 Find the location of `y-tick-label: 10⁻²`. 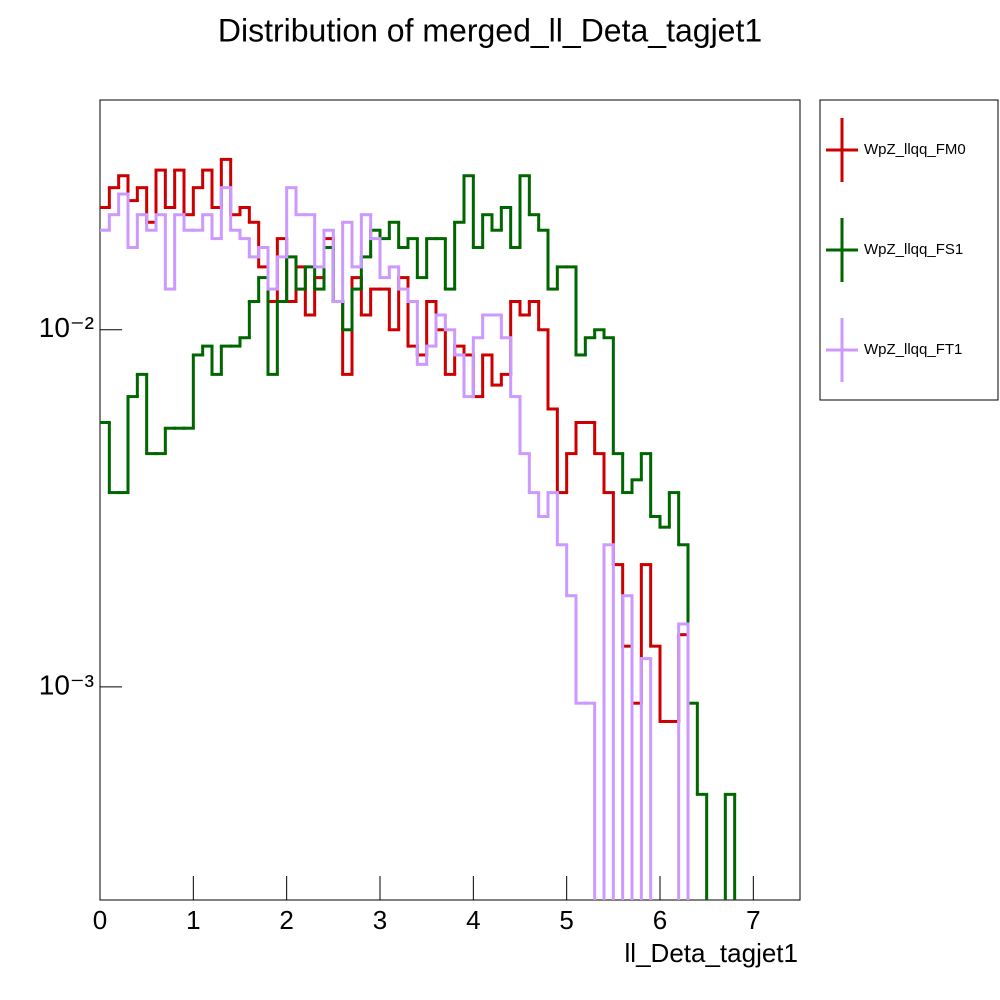

y-tick-label: 10⁻² is located at coordinates (66, 327).